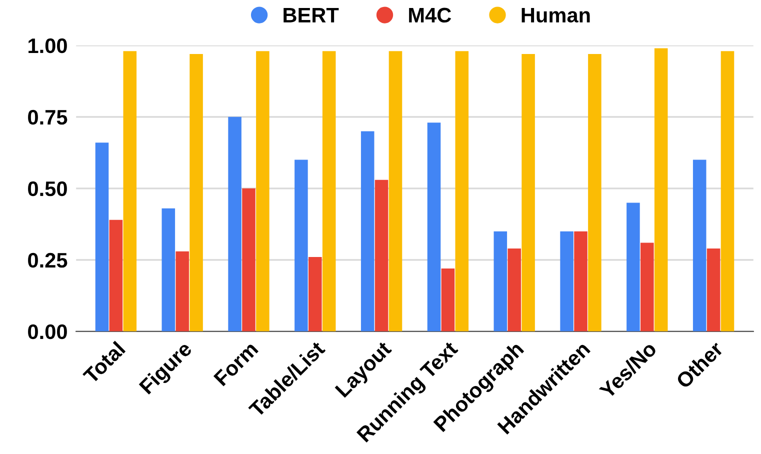  I want to click on y-tick-label: 0.00, so click(47, 332).